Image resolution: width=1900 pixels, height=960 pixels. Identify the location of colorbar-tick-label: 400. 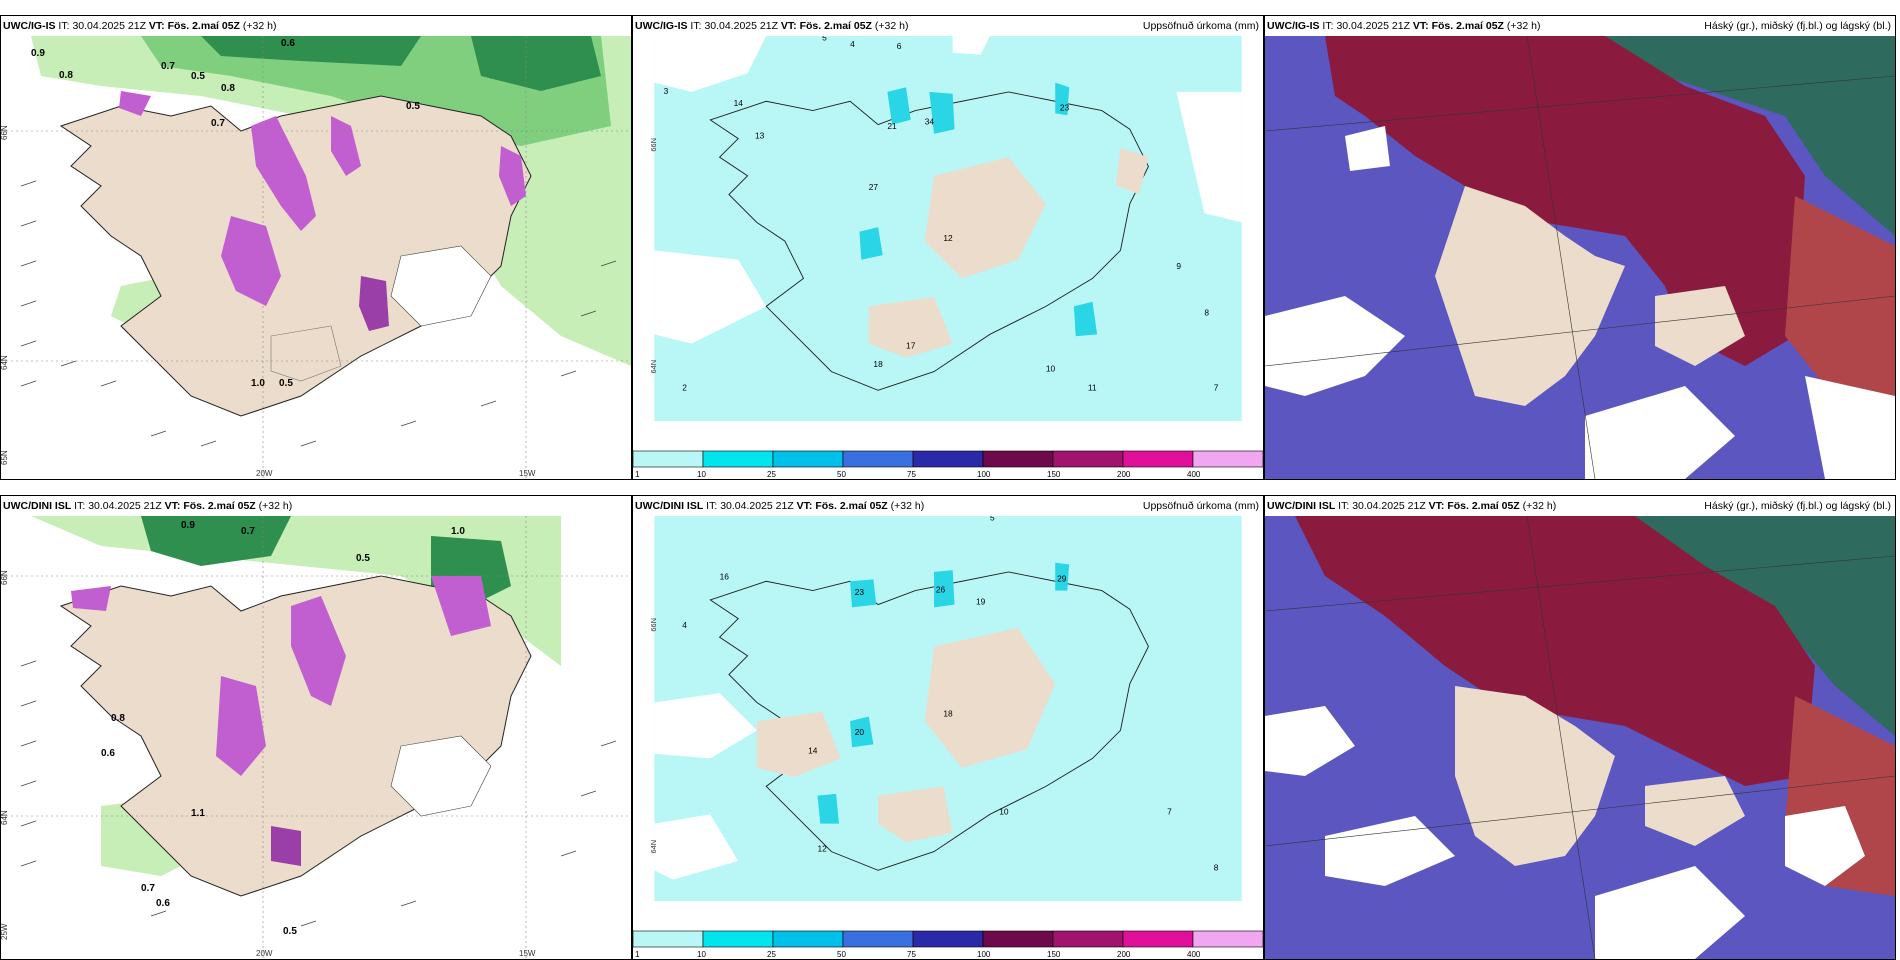
(1194, 474).